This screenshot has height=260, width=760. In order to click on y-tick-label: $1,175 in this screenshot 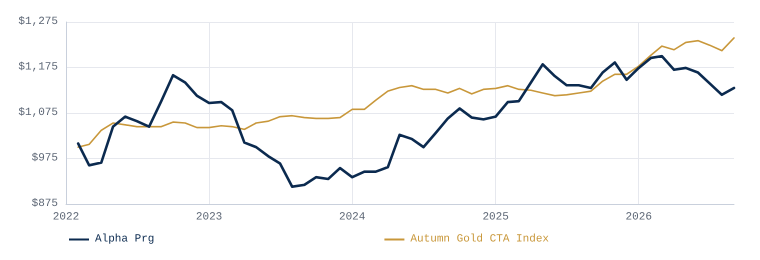, I will do `click(38, 68)`.